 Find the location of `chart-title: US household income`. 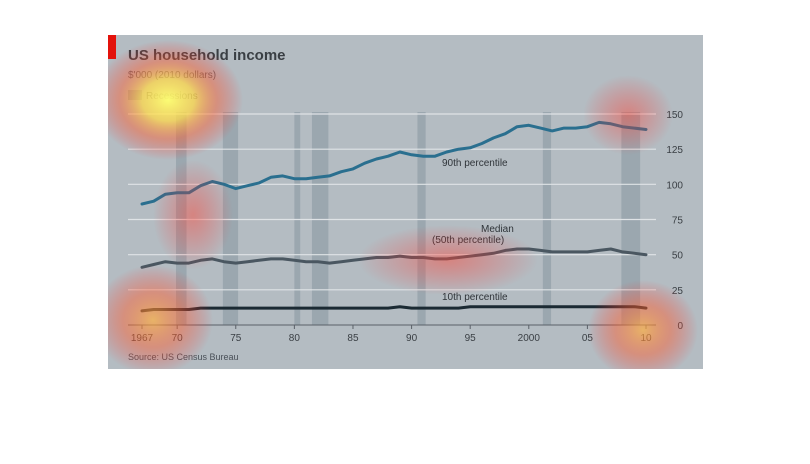

chart-title: US household income is located at coordinates (207, 55).